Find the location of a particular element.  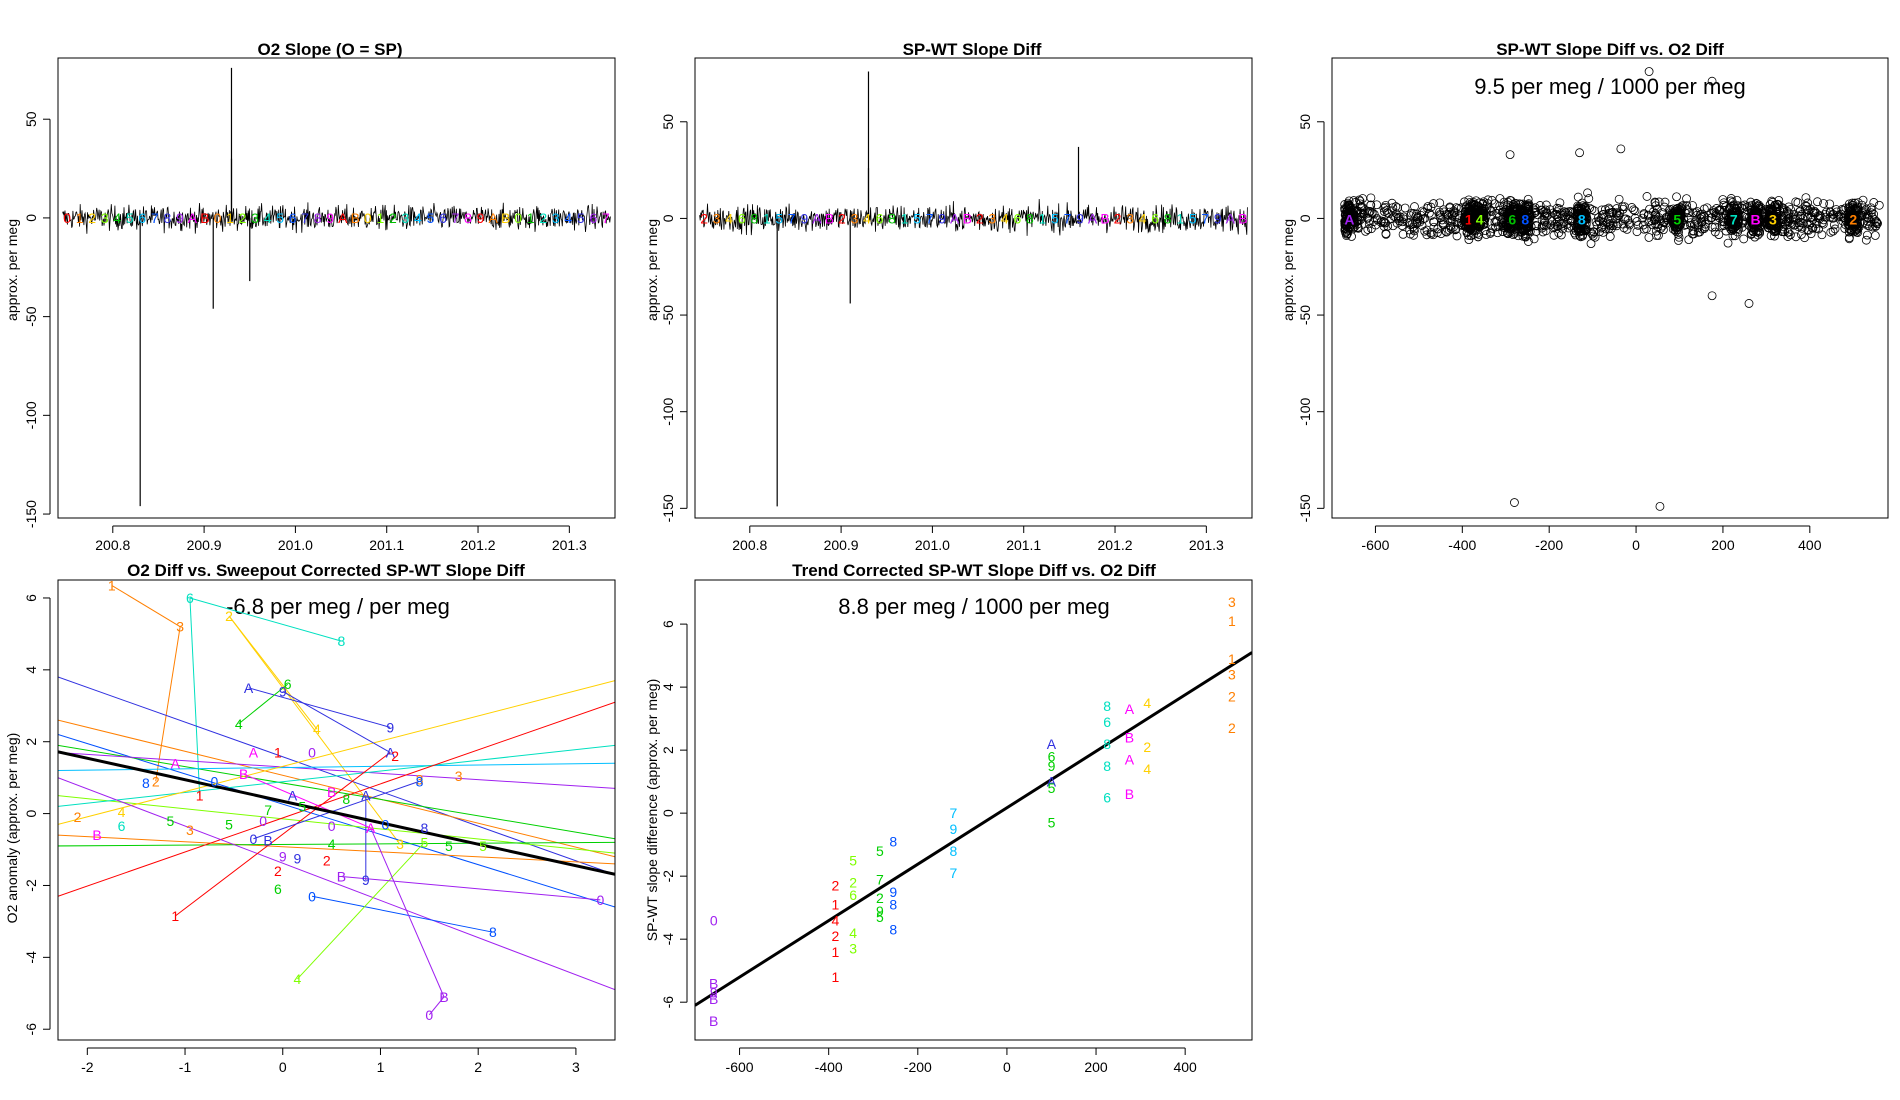

marker-label: 8 is located at coordinates (167, 218).